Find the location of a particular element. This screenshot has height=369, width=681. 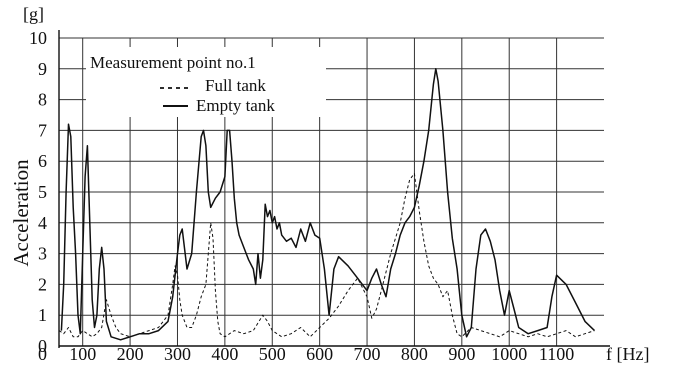

x-tick-label-800: 800 is located at coordinates (414, 354).